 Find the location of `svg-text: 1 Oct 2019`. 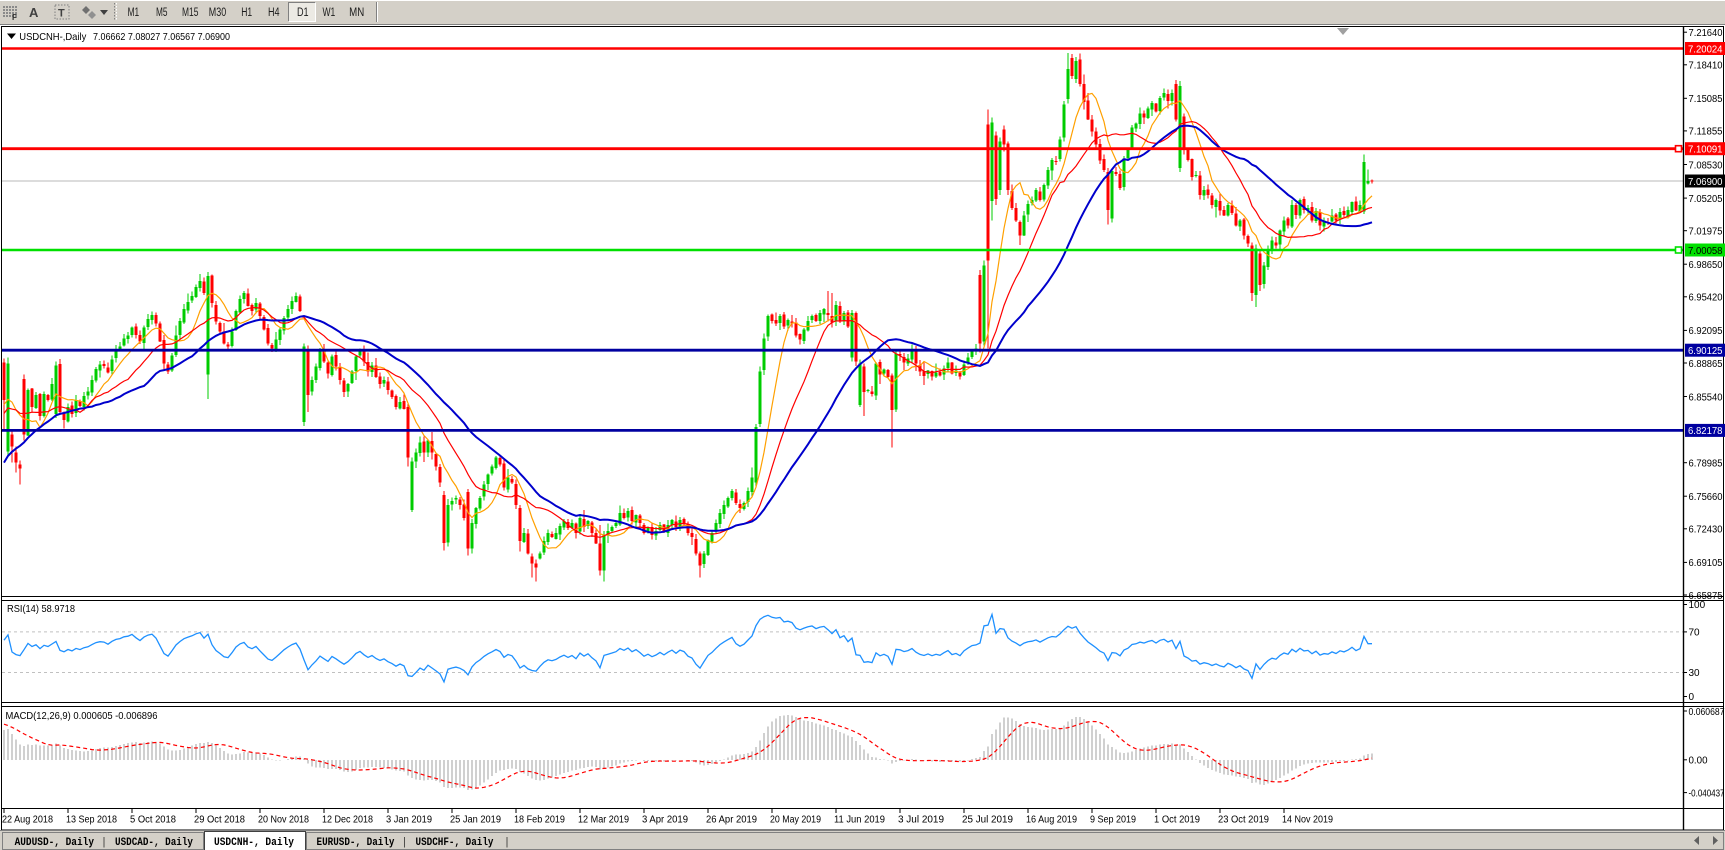

svg-text: 1 Oct 2019 is located at coordinates (1177, 820).